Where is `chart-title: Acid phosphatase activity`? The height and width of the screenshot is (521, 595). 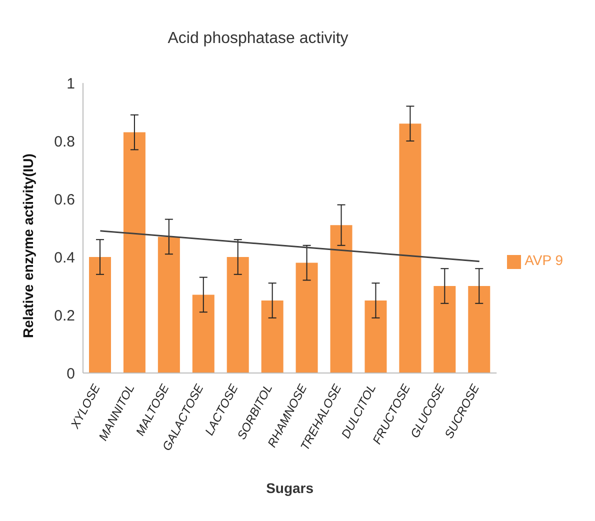
chart-title: Acid phosphatase activity is located at coordinates (258, 39).